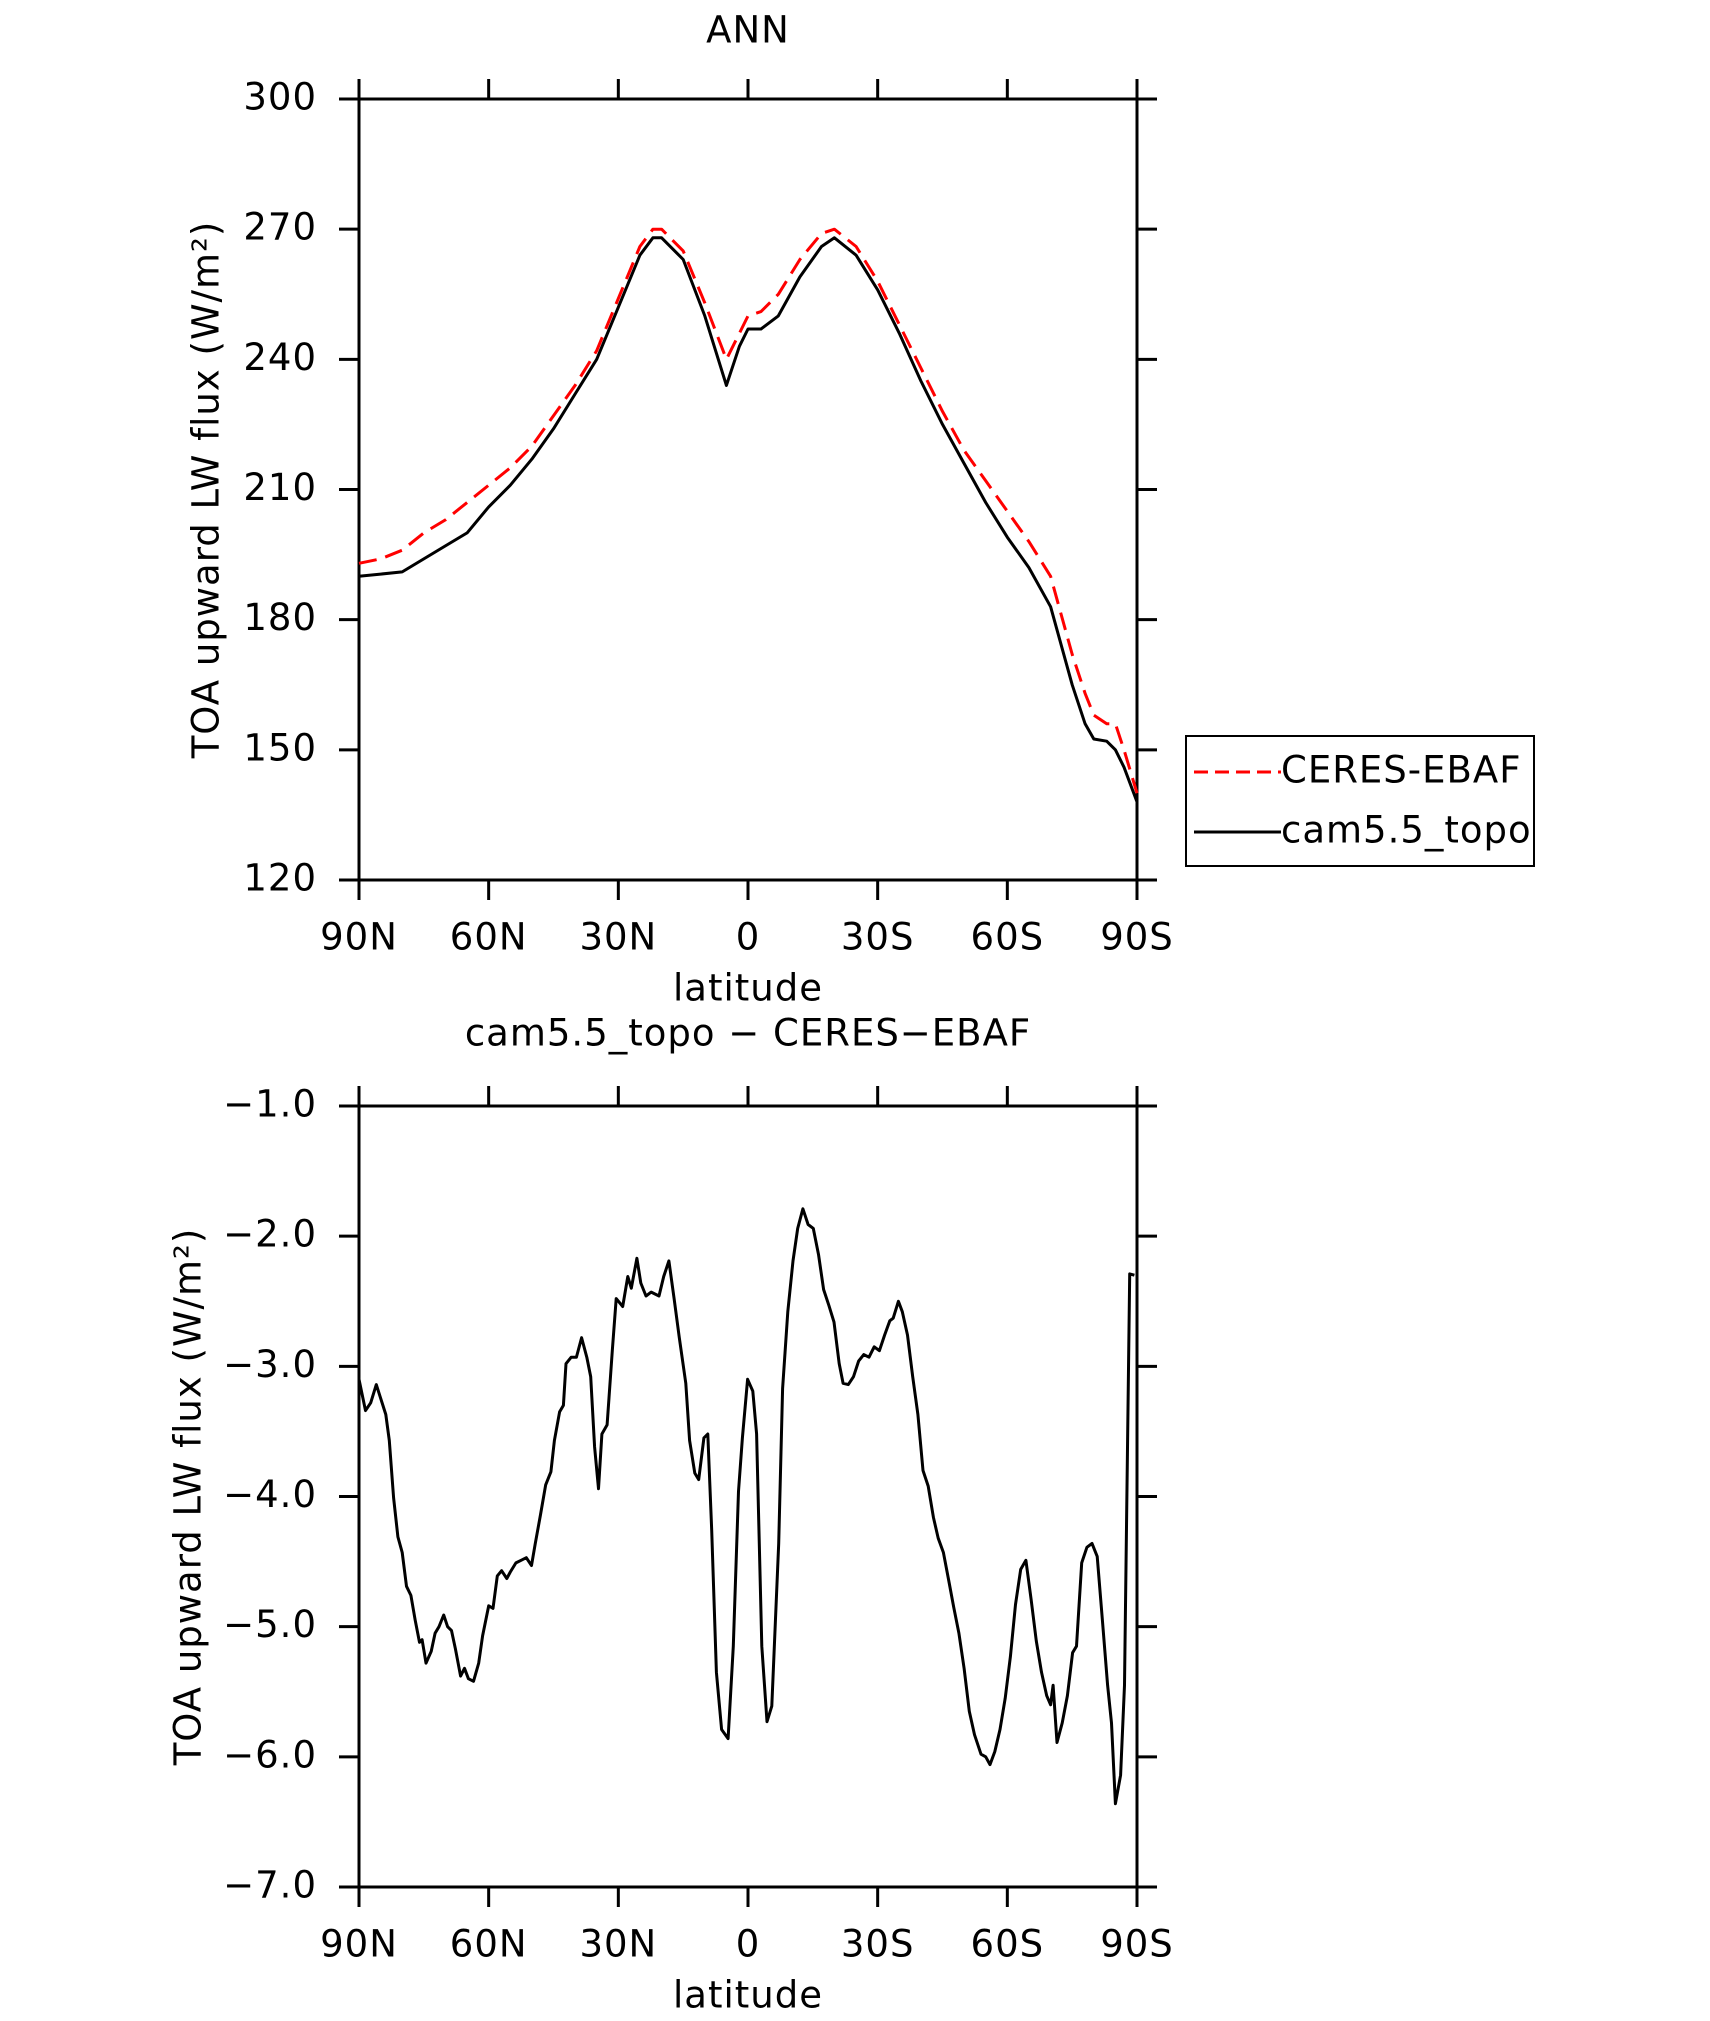  I want to click on y-tick-label: −1.0, so click(270, 1104).